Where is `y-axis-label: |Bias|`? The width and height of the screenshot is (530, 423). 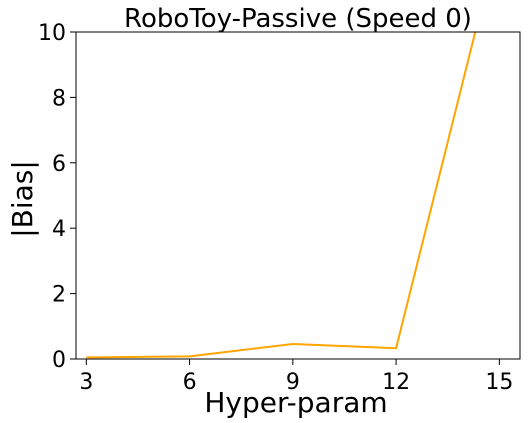
y-axis-label: |Bias| is located at coordinates (22, 199).